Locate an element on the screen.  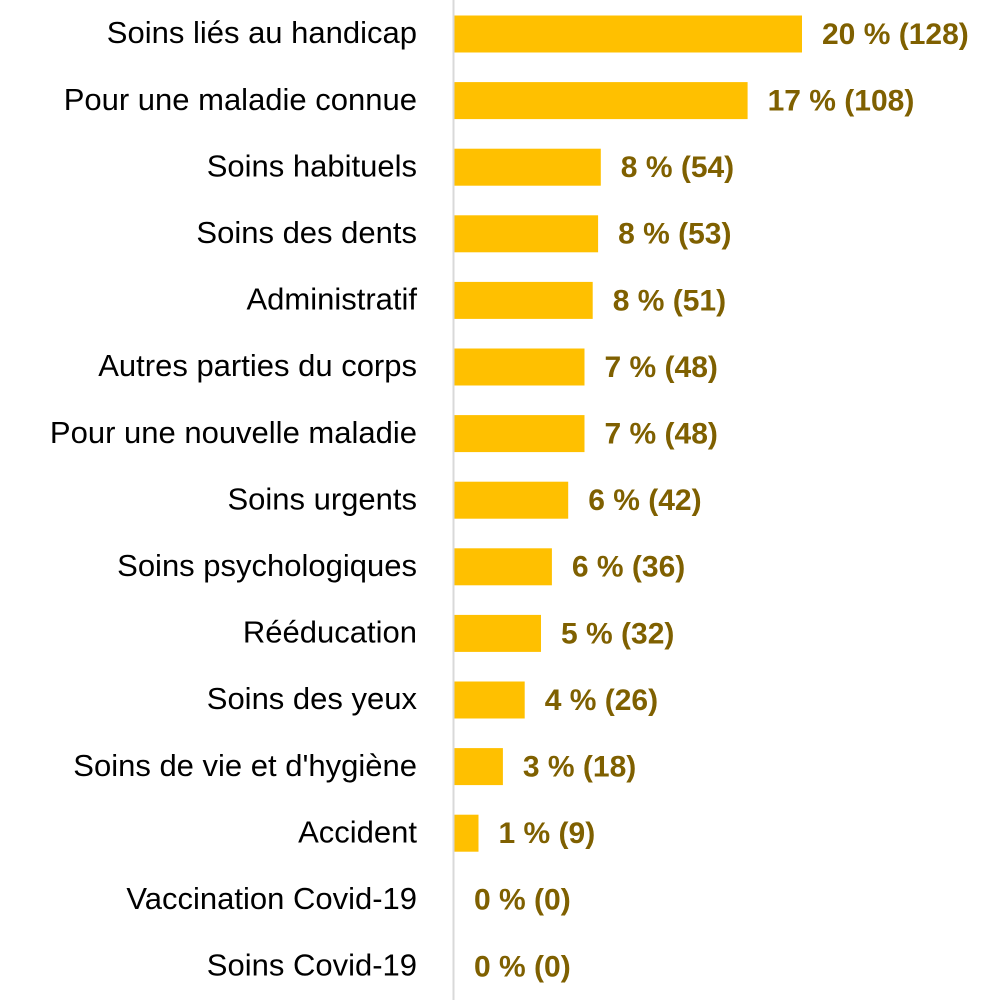
value-label: 20 % (128) is located at coordinates (895, 34).